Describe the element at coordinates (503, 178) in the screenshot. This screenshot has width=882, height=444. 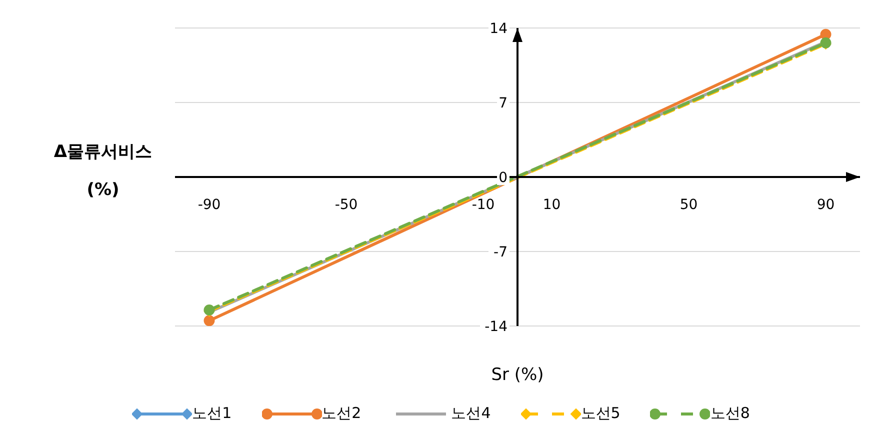
I see `y-tick-label: 0` at that location.